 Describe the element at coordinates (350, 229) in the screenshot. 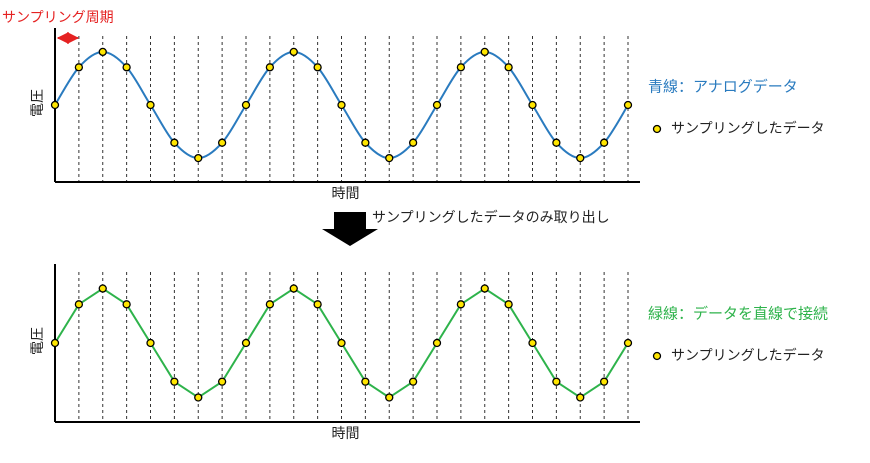

I see `down-arrow` at that location.